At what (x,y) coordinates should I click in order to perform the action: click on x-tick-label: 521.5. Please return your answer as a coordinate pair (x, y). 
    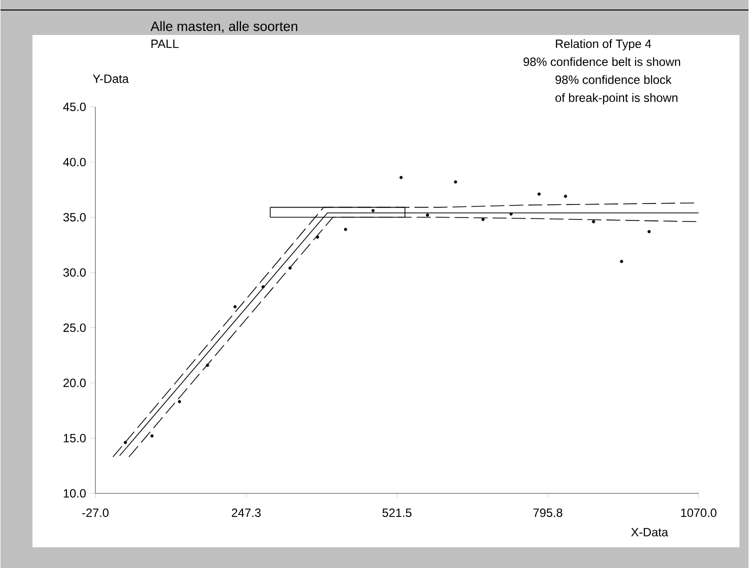
    Looking at the image, I should click on (397, 512).